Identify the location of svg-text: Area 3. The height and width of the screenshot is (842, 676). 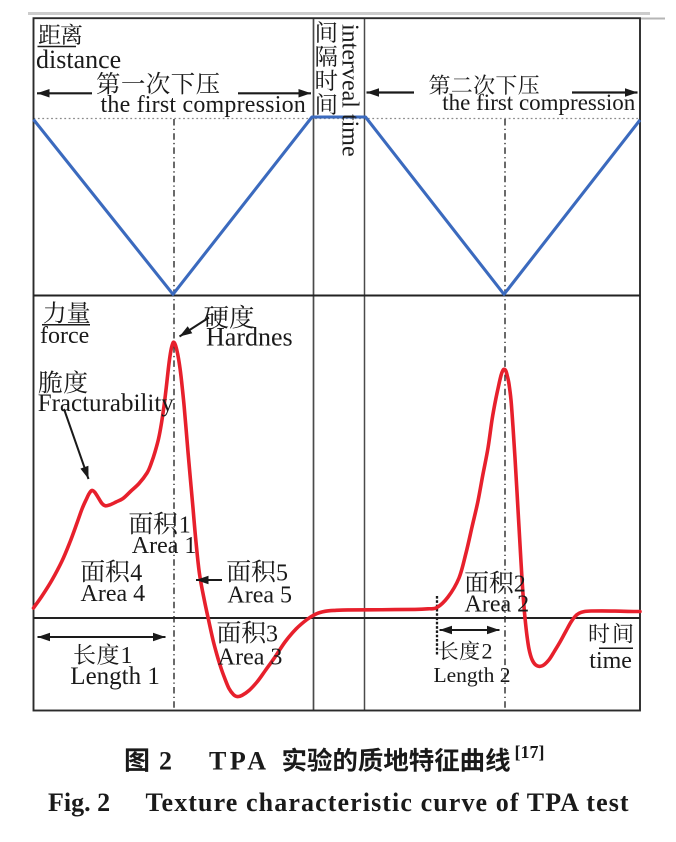
(250, 658).